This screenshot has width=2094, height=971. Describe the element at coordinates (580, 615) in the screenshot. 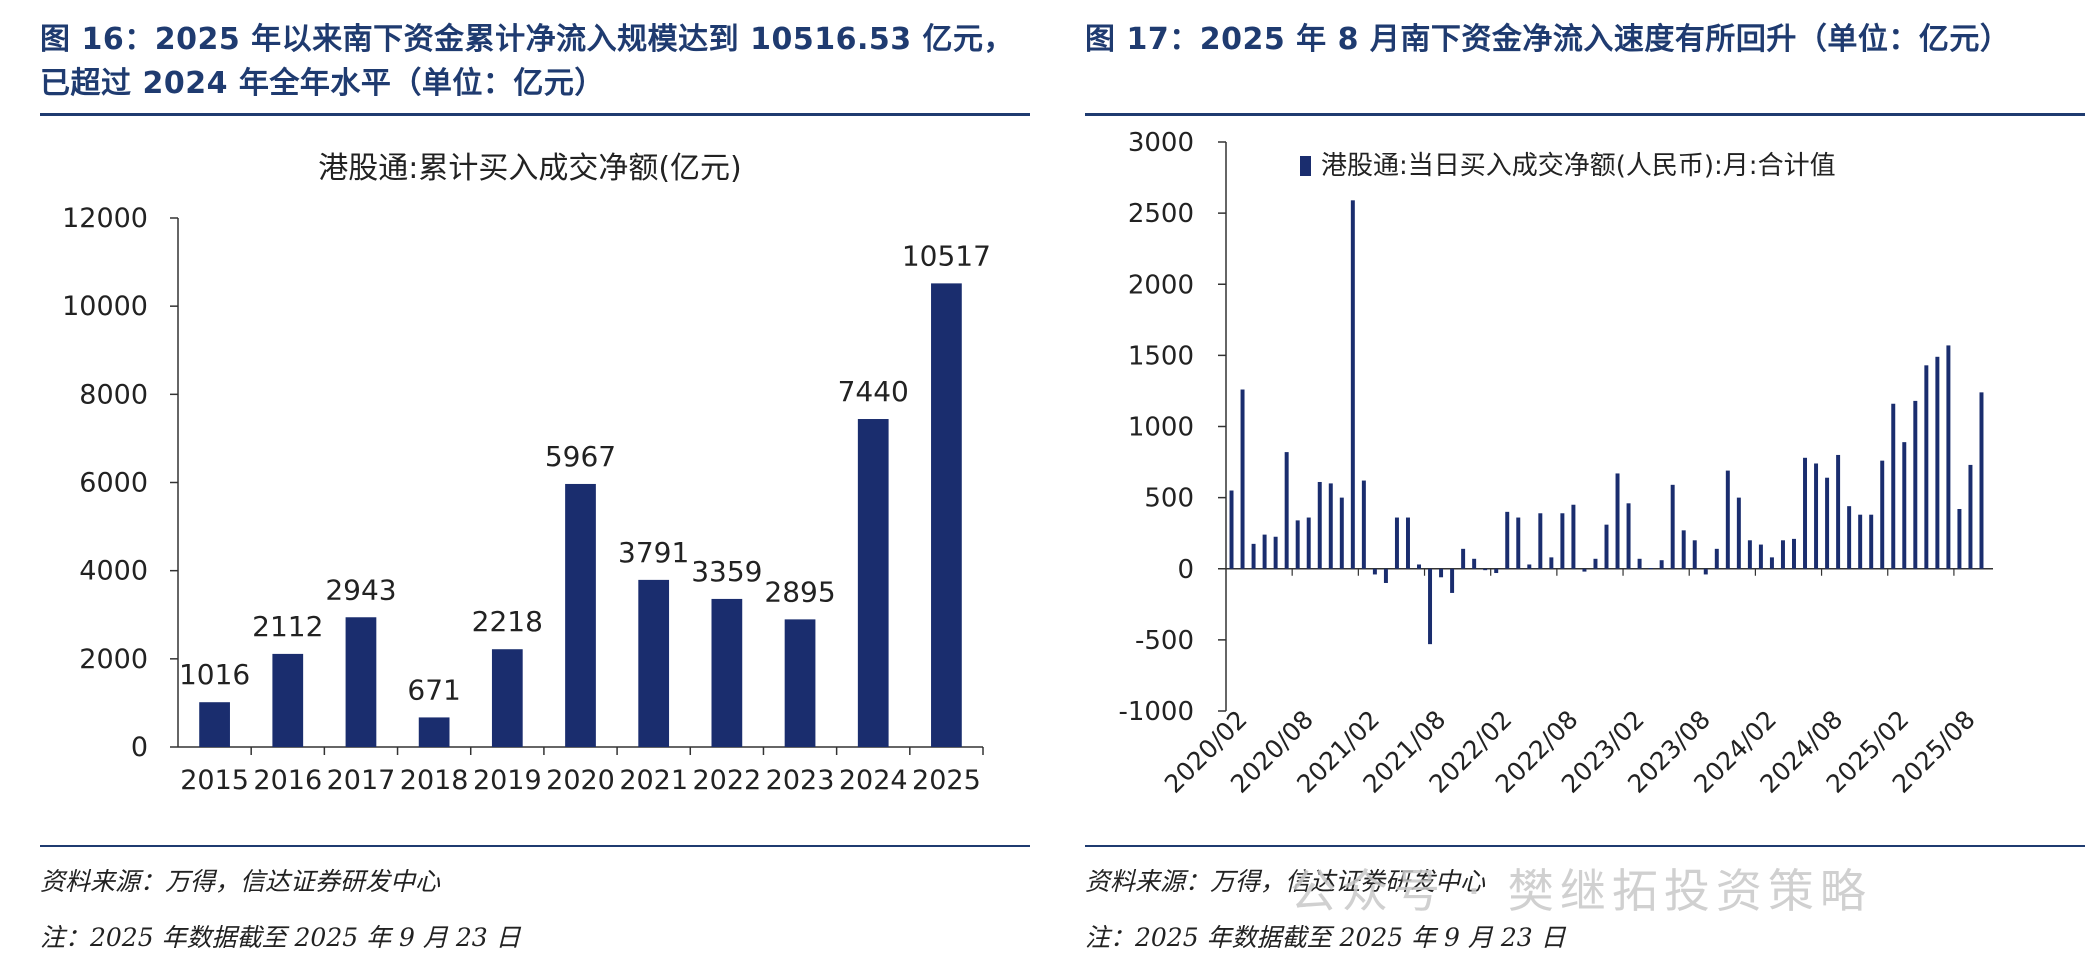

I see `bar-2020` at that location.